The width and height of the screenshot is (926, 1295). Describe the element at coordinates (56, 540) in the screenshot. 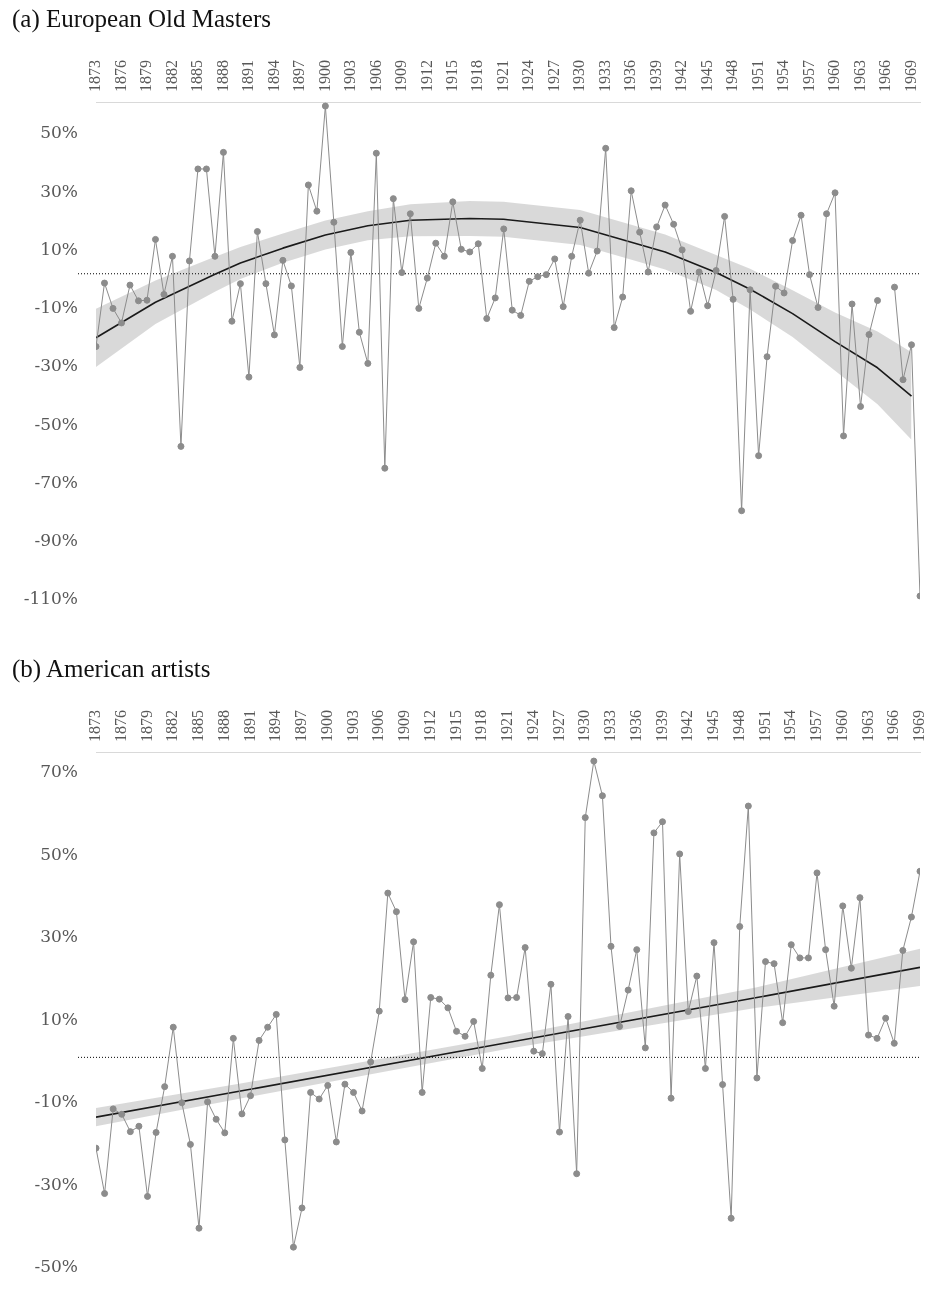

I see `y-tick-label: -90%` at that location.